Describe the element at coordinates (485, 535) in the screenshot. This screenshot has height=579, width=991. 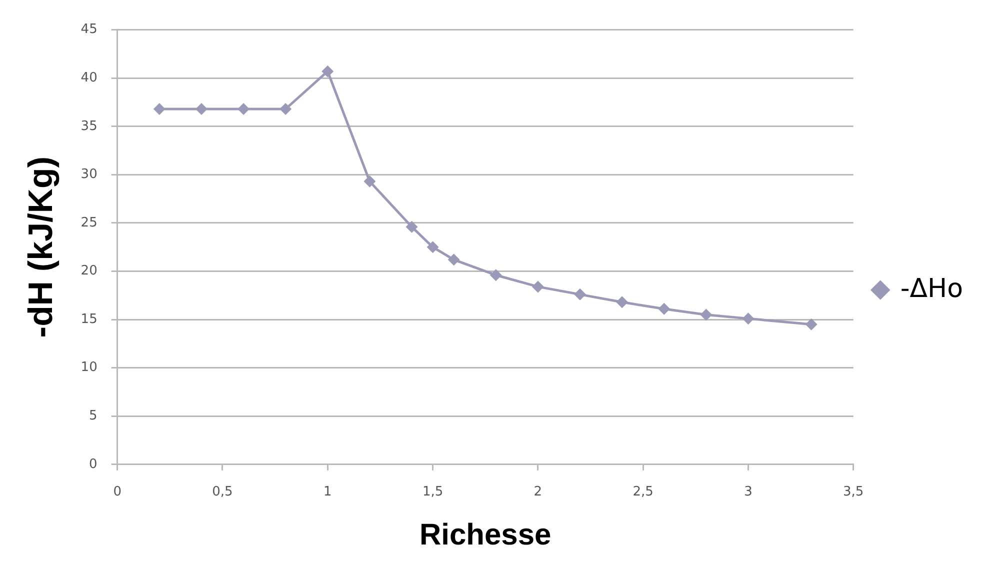
I see `x-axis-title: Richesse` at that location.